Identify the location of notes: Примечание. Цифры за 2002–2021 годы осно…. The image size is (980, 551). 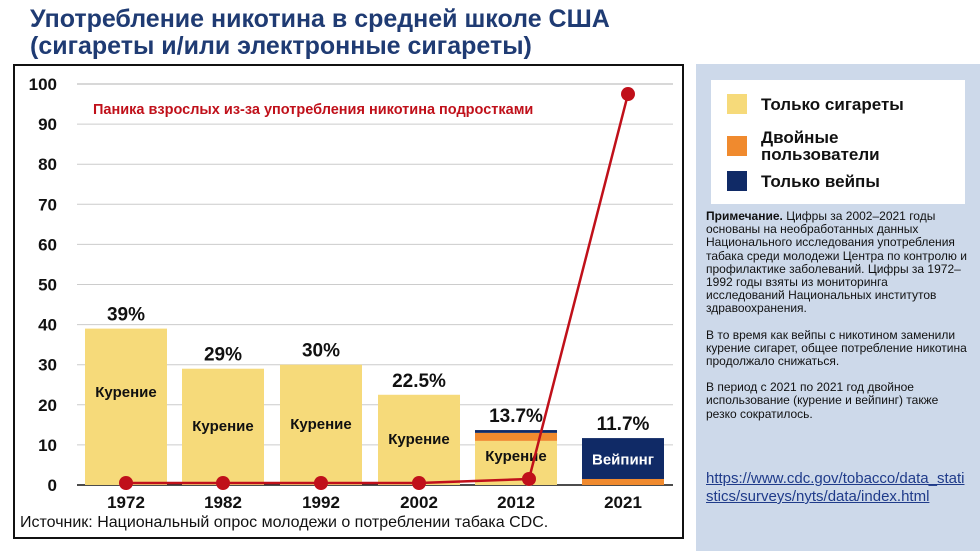
(837, 321).